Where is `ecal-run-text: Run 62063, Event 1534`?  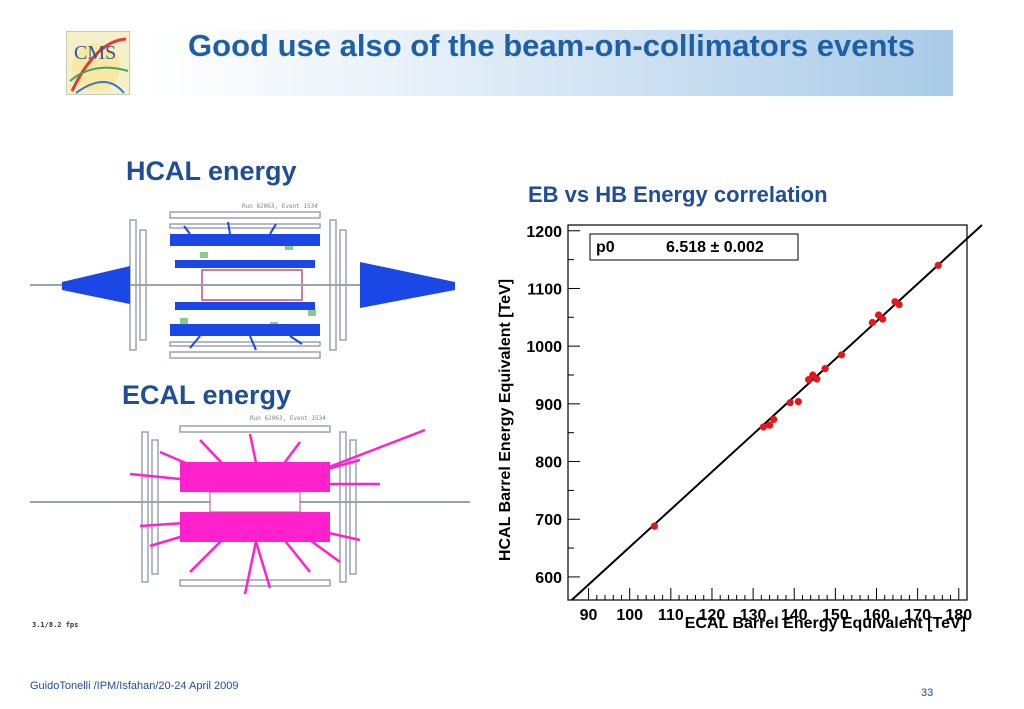 ecal-run-text: Run 62063, Event 1534 is located at coordinates (288, 418).